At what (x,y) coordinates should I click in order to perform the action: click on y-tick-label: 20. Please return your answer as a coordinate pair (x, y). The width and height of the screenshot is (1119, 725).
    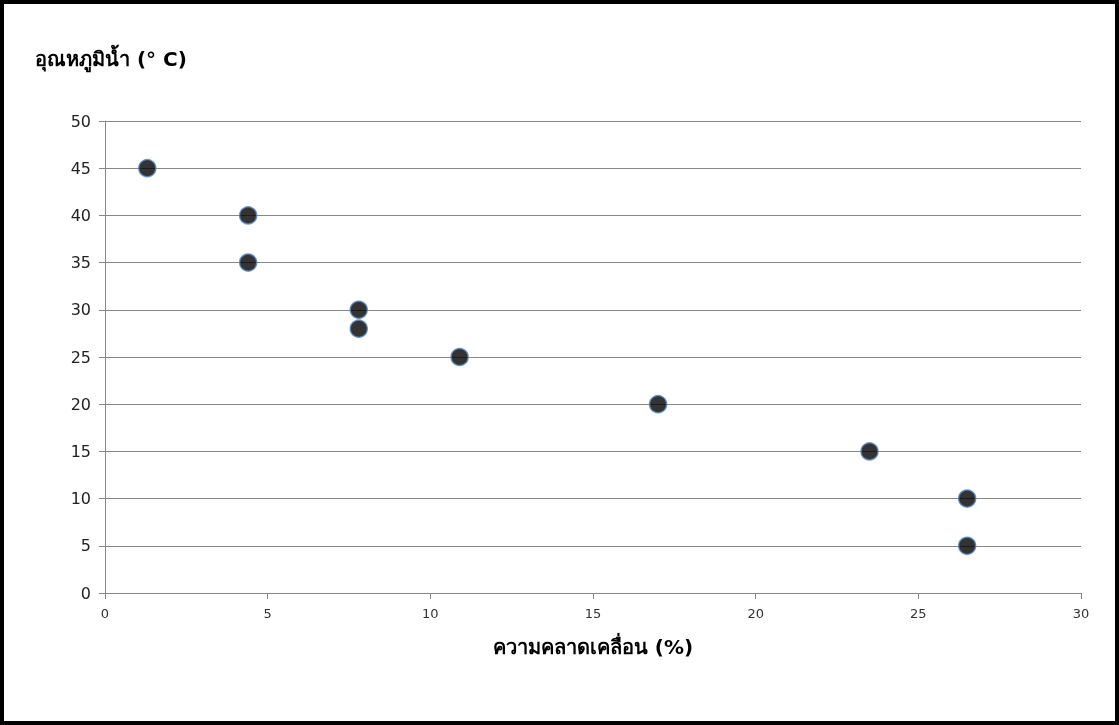
    Looking at the image, I should click on (80, 404).